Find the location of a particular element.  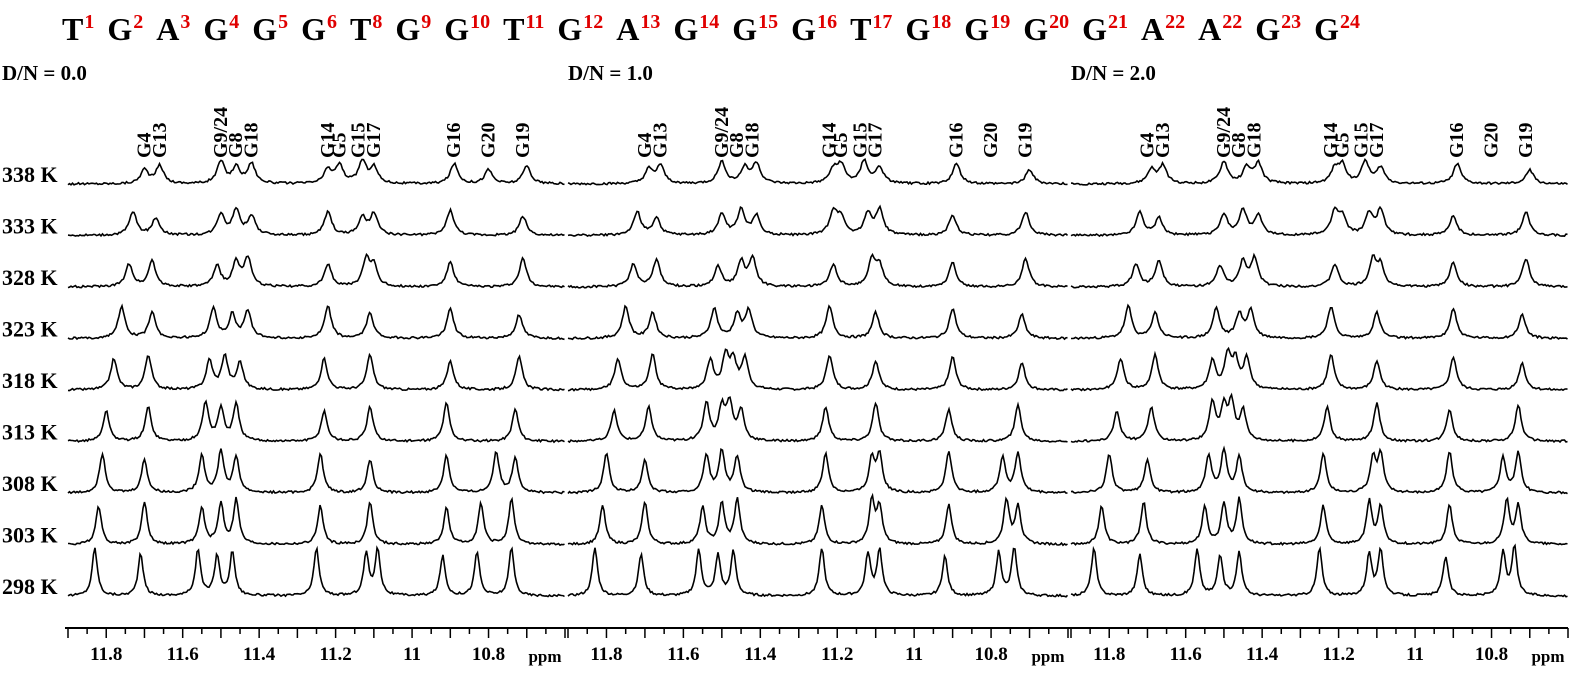

x-tick-label: 11.4 is located at coordinates (760, 654).